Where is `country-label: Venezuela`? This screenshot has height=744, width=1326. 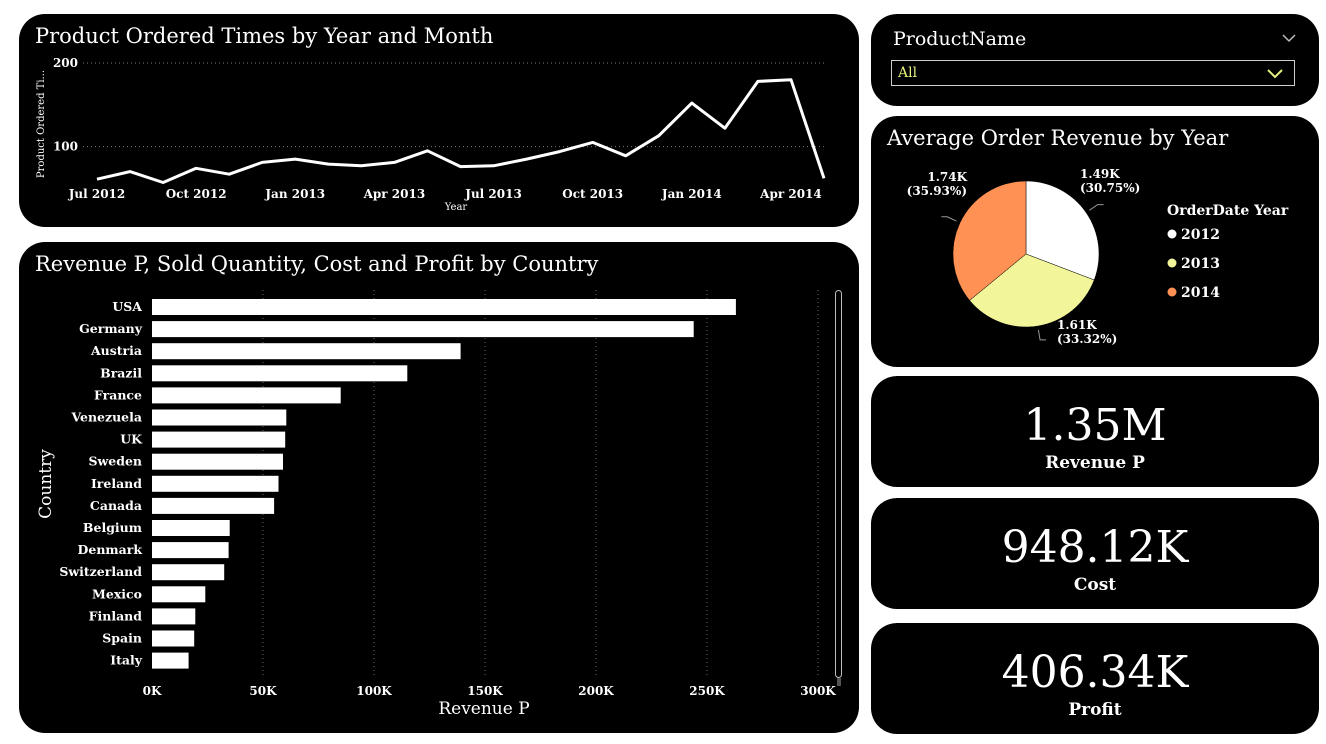
country-label: Venezuela is located at coordinates (106, 417).